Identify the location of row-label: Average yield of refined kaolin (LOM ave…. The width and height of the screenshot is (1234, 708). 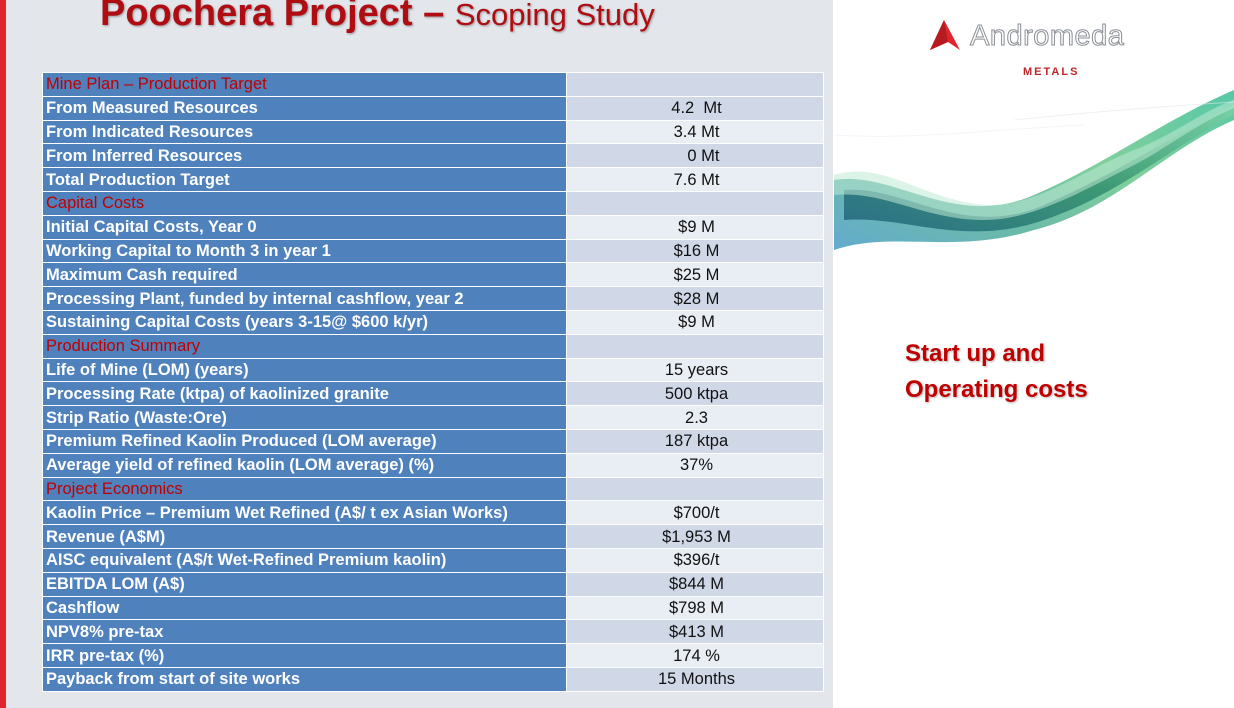
(304, 465).